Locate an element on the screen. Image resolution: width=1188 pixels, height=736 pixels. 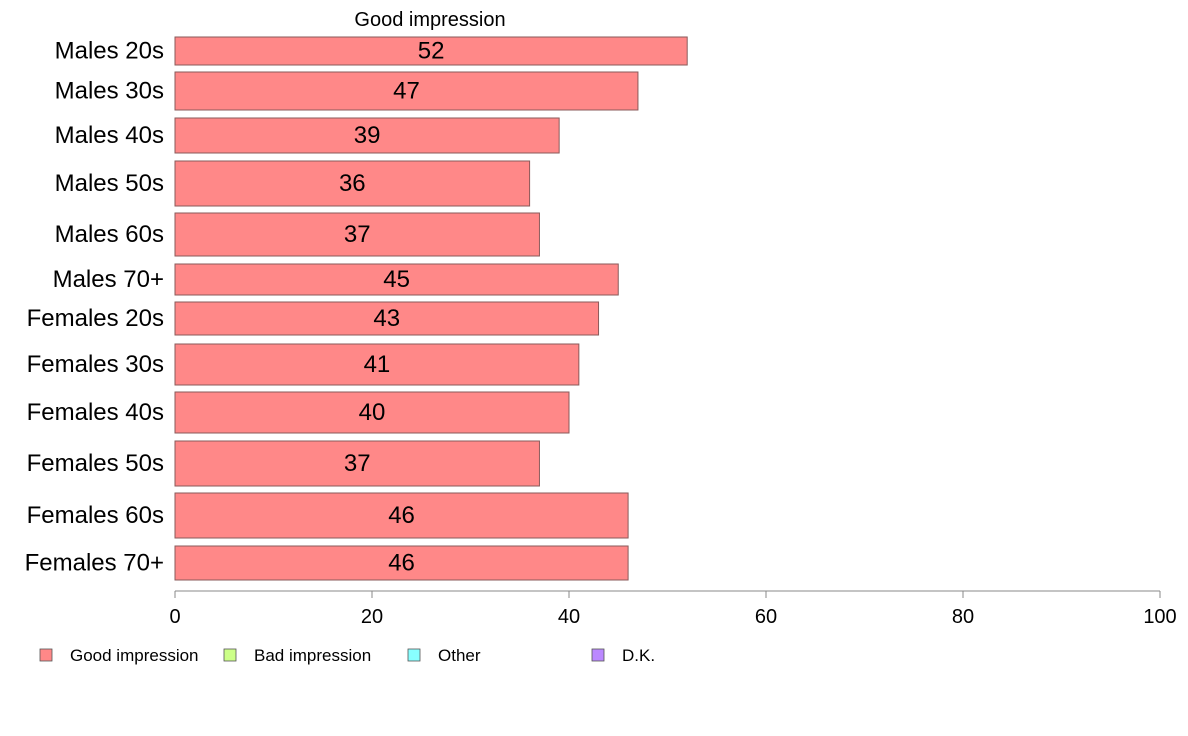
category-label: Males 70+ is located at coordinates (108, 279).